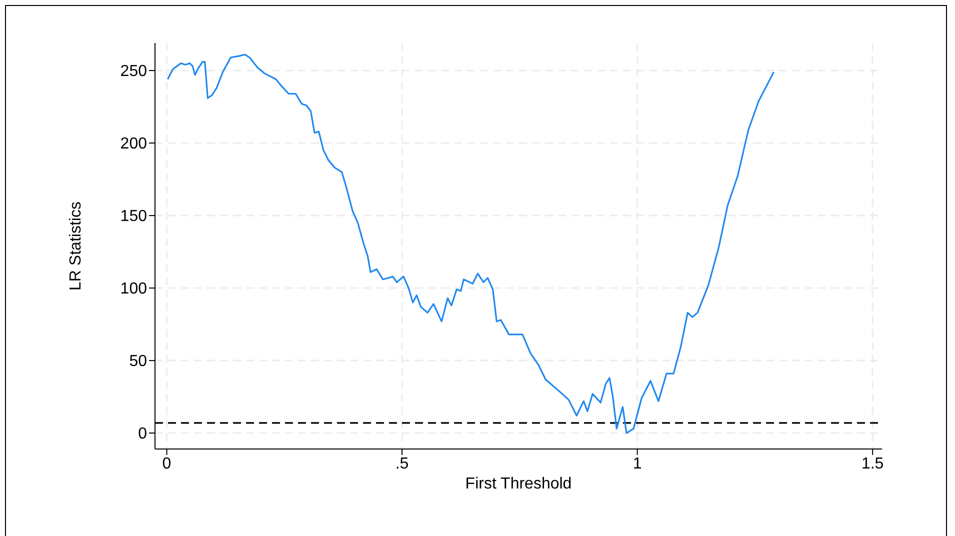  Describe the element at coordinates (138, 361) in the screenshot. I see `y-tick-label: 50` at that location.